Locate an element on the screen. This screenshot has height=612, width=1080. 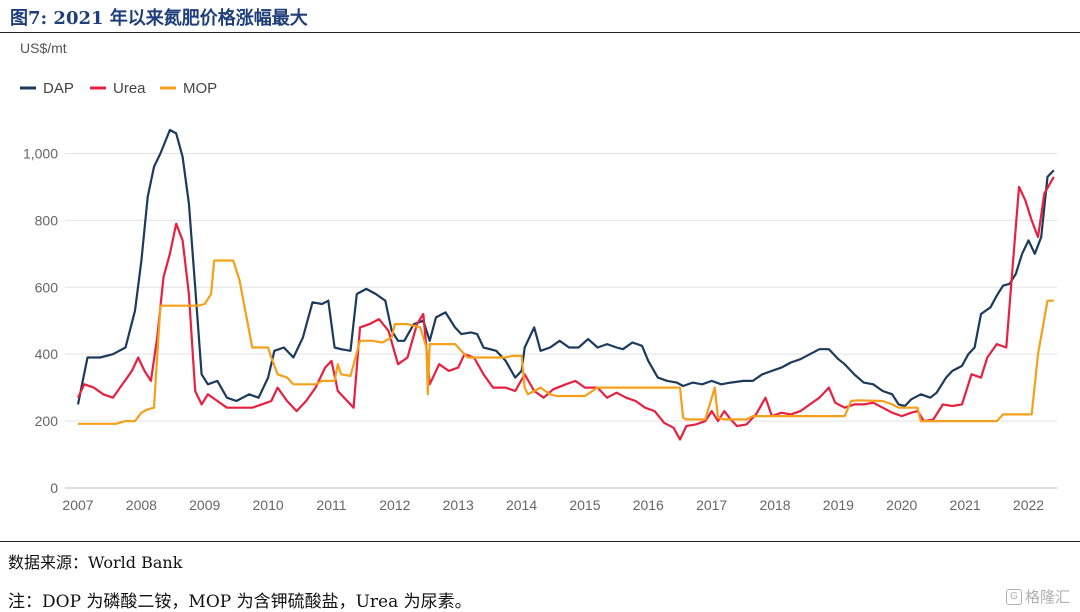
y-tick-label: 800 is located at coordinates (47, 220).